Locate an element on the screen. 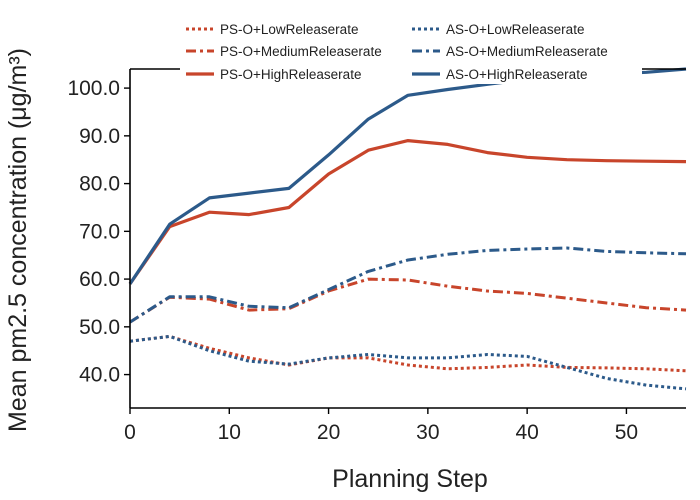 Image resolution: width=700 pixels, height=500 pixels. legend-entry-label: PS-O+MediumReleaserate is located at coordinates (301, 51).